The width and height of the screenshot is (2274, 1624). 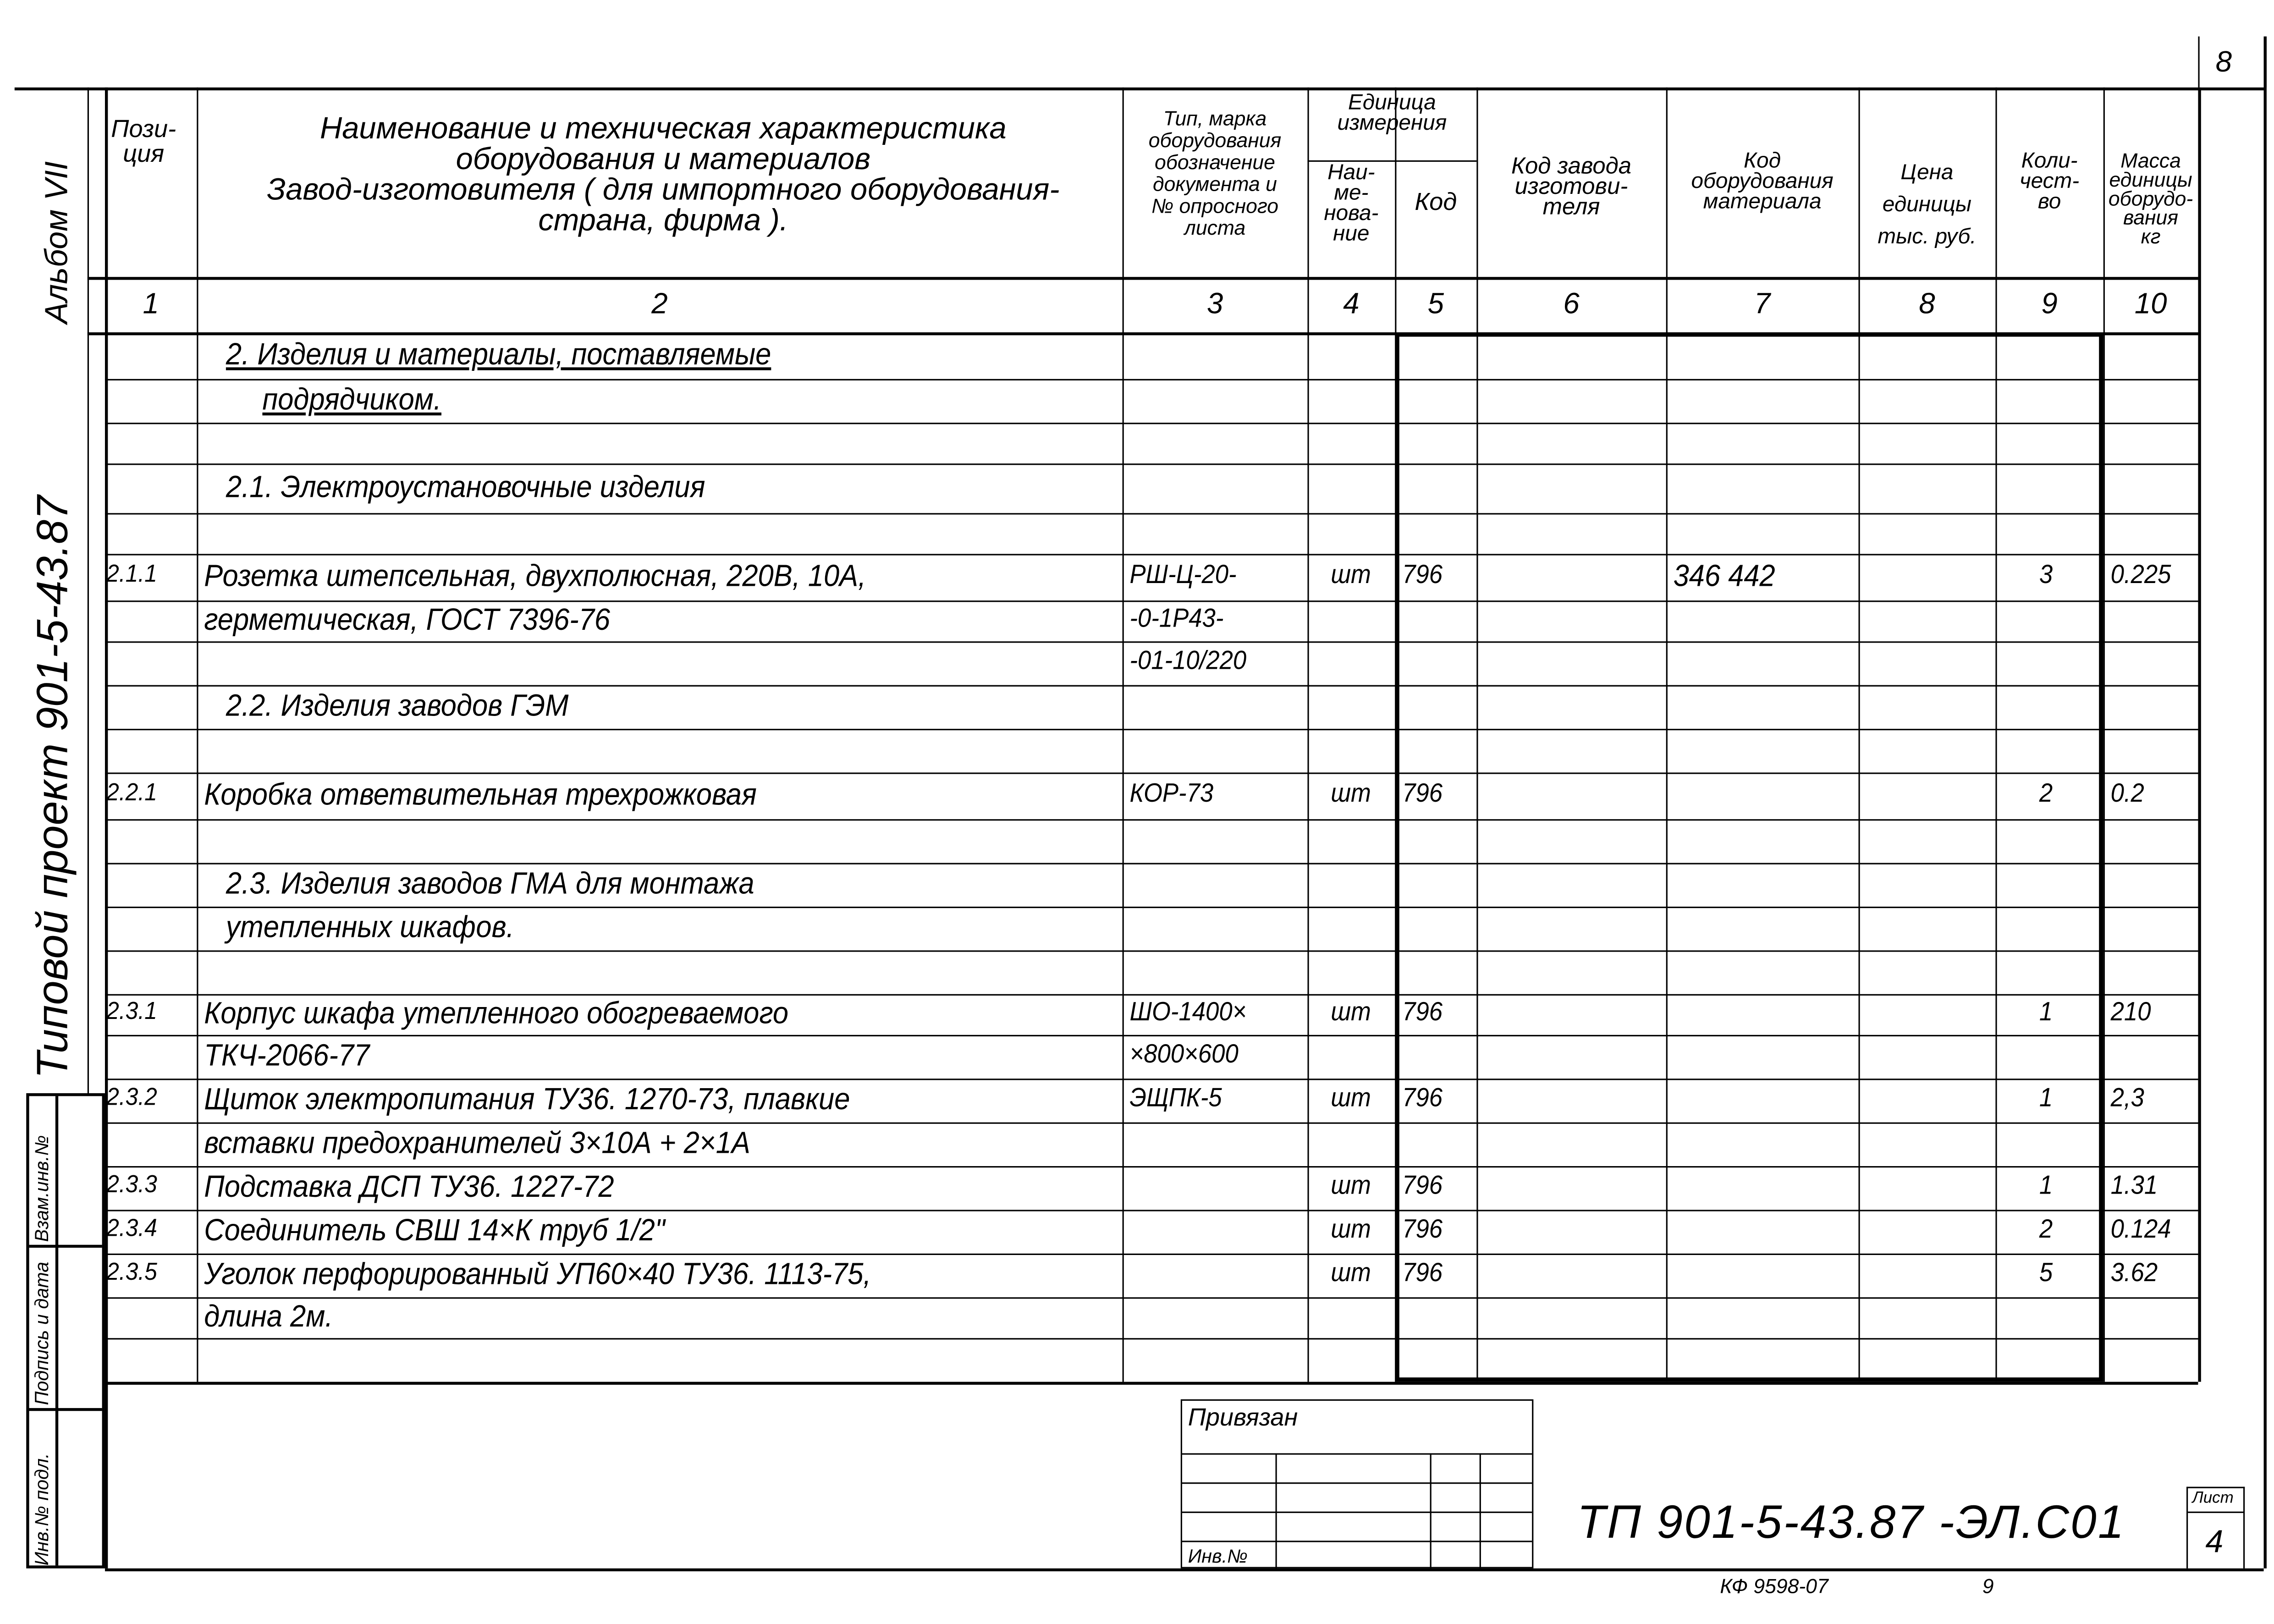 What do you see at coordinates (2224, 62) in the screenshot?
I see `sheet-number: 8` at bounding box center [2224, 62].